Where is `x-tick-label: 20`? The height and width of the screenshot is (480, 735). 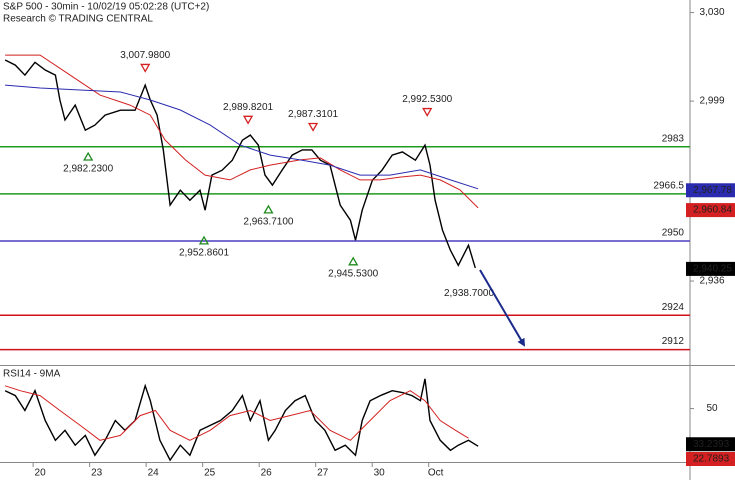 x-tick-label: 20 is located at coordinates (41, 473).